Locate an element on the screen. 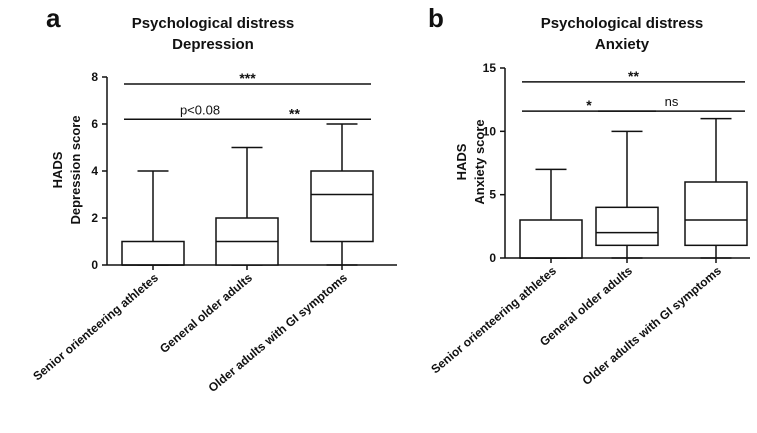 The height and width of the screenshot is (433, 757). y-tick-label: 2 is located at coordinates (94, 218).